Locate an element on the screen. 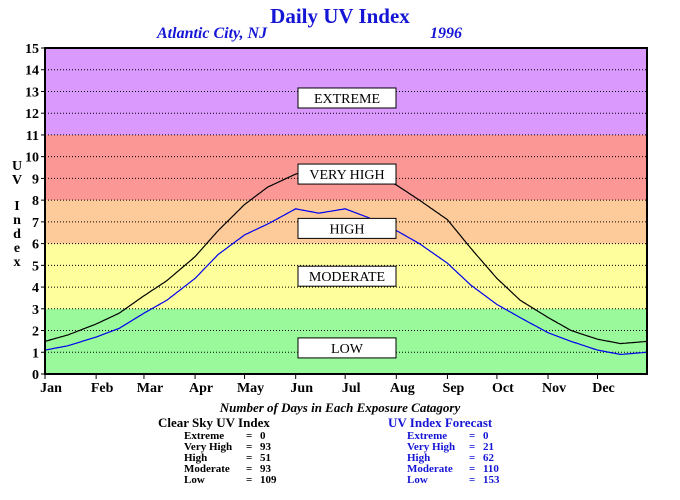 The image size is (680, 500). x-tick-label: Feb is located at coordinates (102, 388).